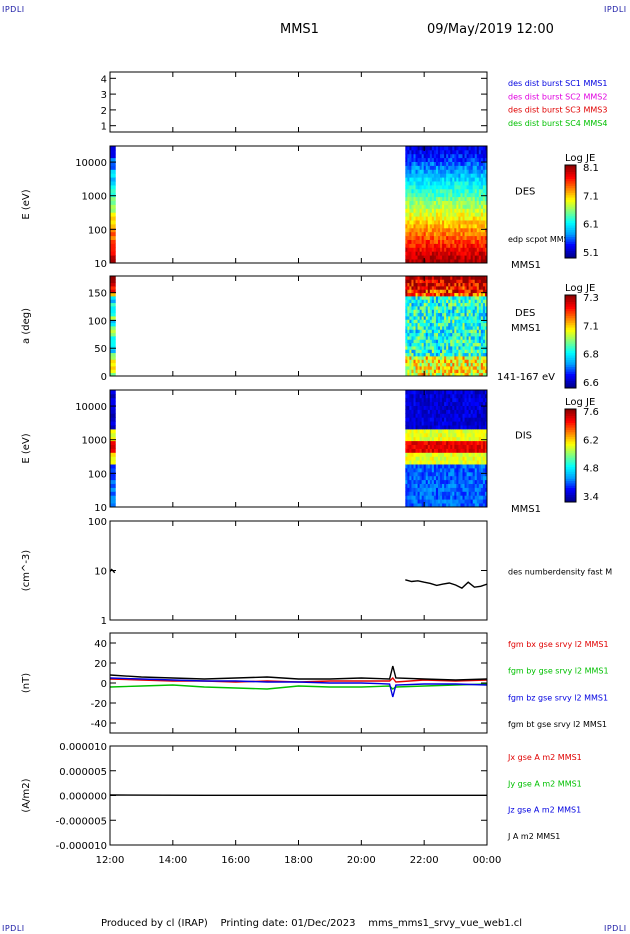 The image size is (630, 934). What do you see at coordinates (104, 95) in the screenshot?
I see `y-tick-label-burst-intervals-2: 3` at bounding box center [104, 95].